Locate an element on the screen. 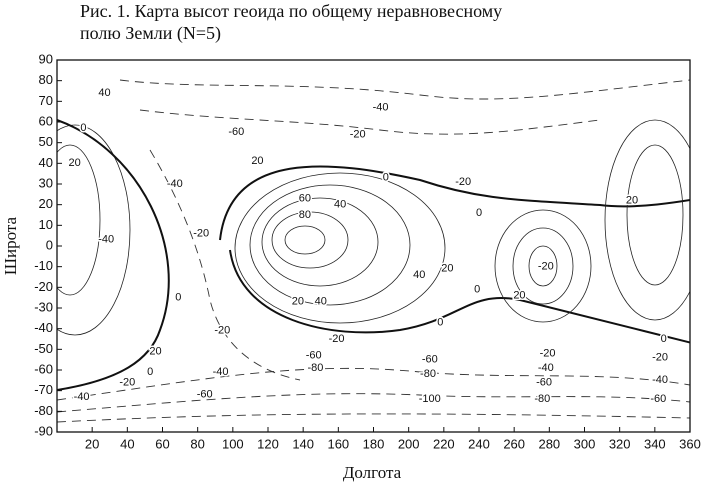 The width and height of the screenshot is (720, 493). x-tick-label: 80 is located at coordinates (197, 443).